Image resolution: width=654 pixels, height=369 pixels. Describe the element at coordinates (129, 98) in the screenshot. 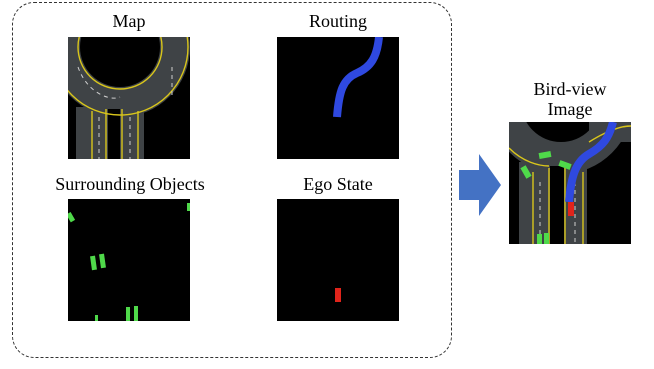

I see `map-layer-image` at that location.